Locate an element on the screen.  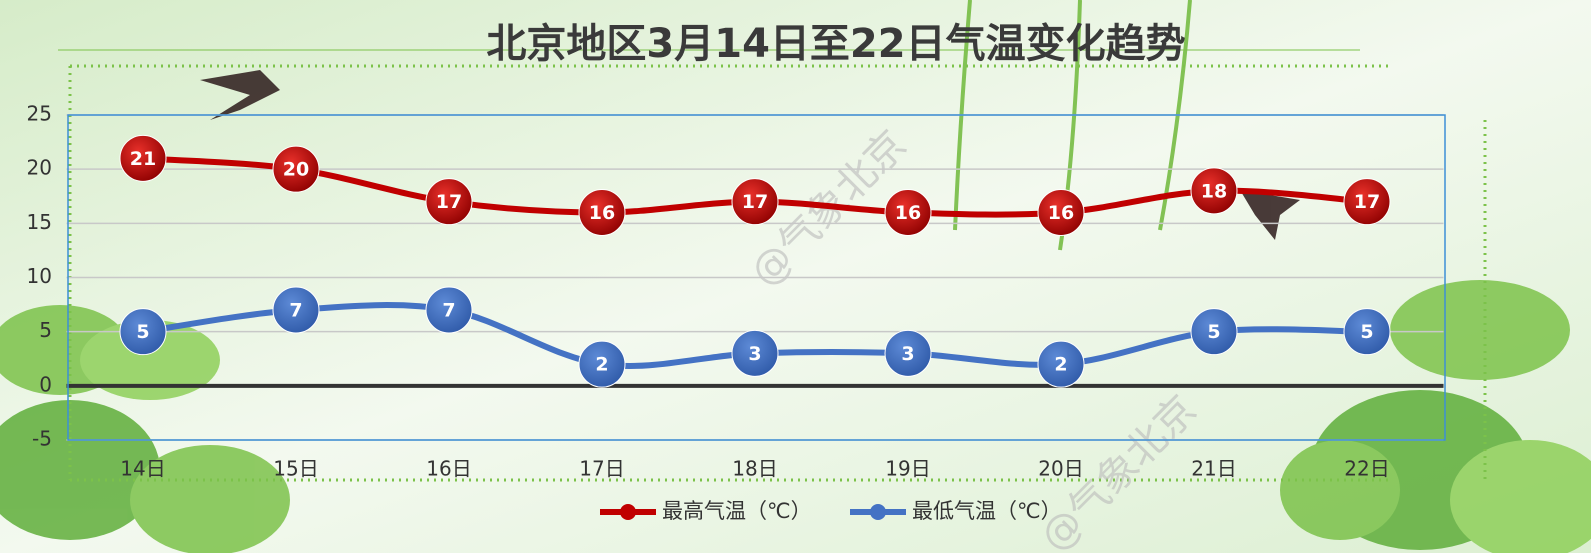
y-tick-label: 10 is located at coordinates (39, 276).